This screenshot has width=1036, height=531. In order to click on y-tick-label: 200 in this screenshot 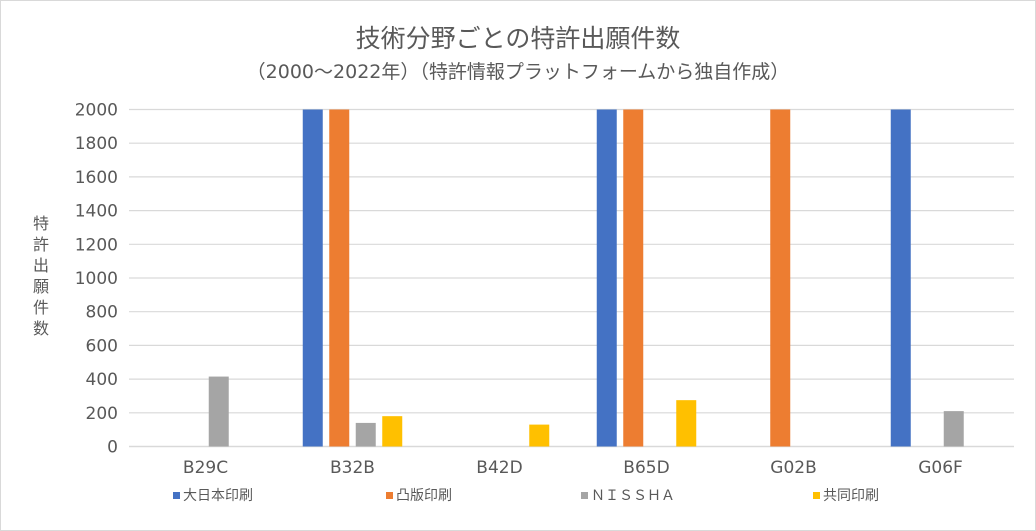, I will do `click(102, 414)`.